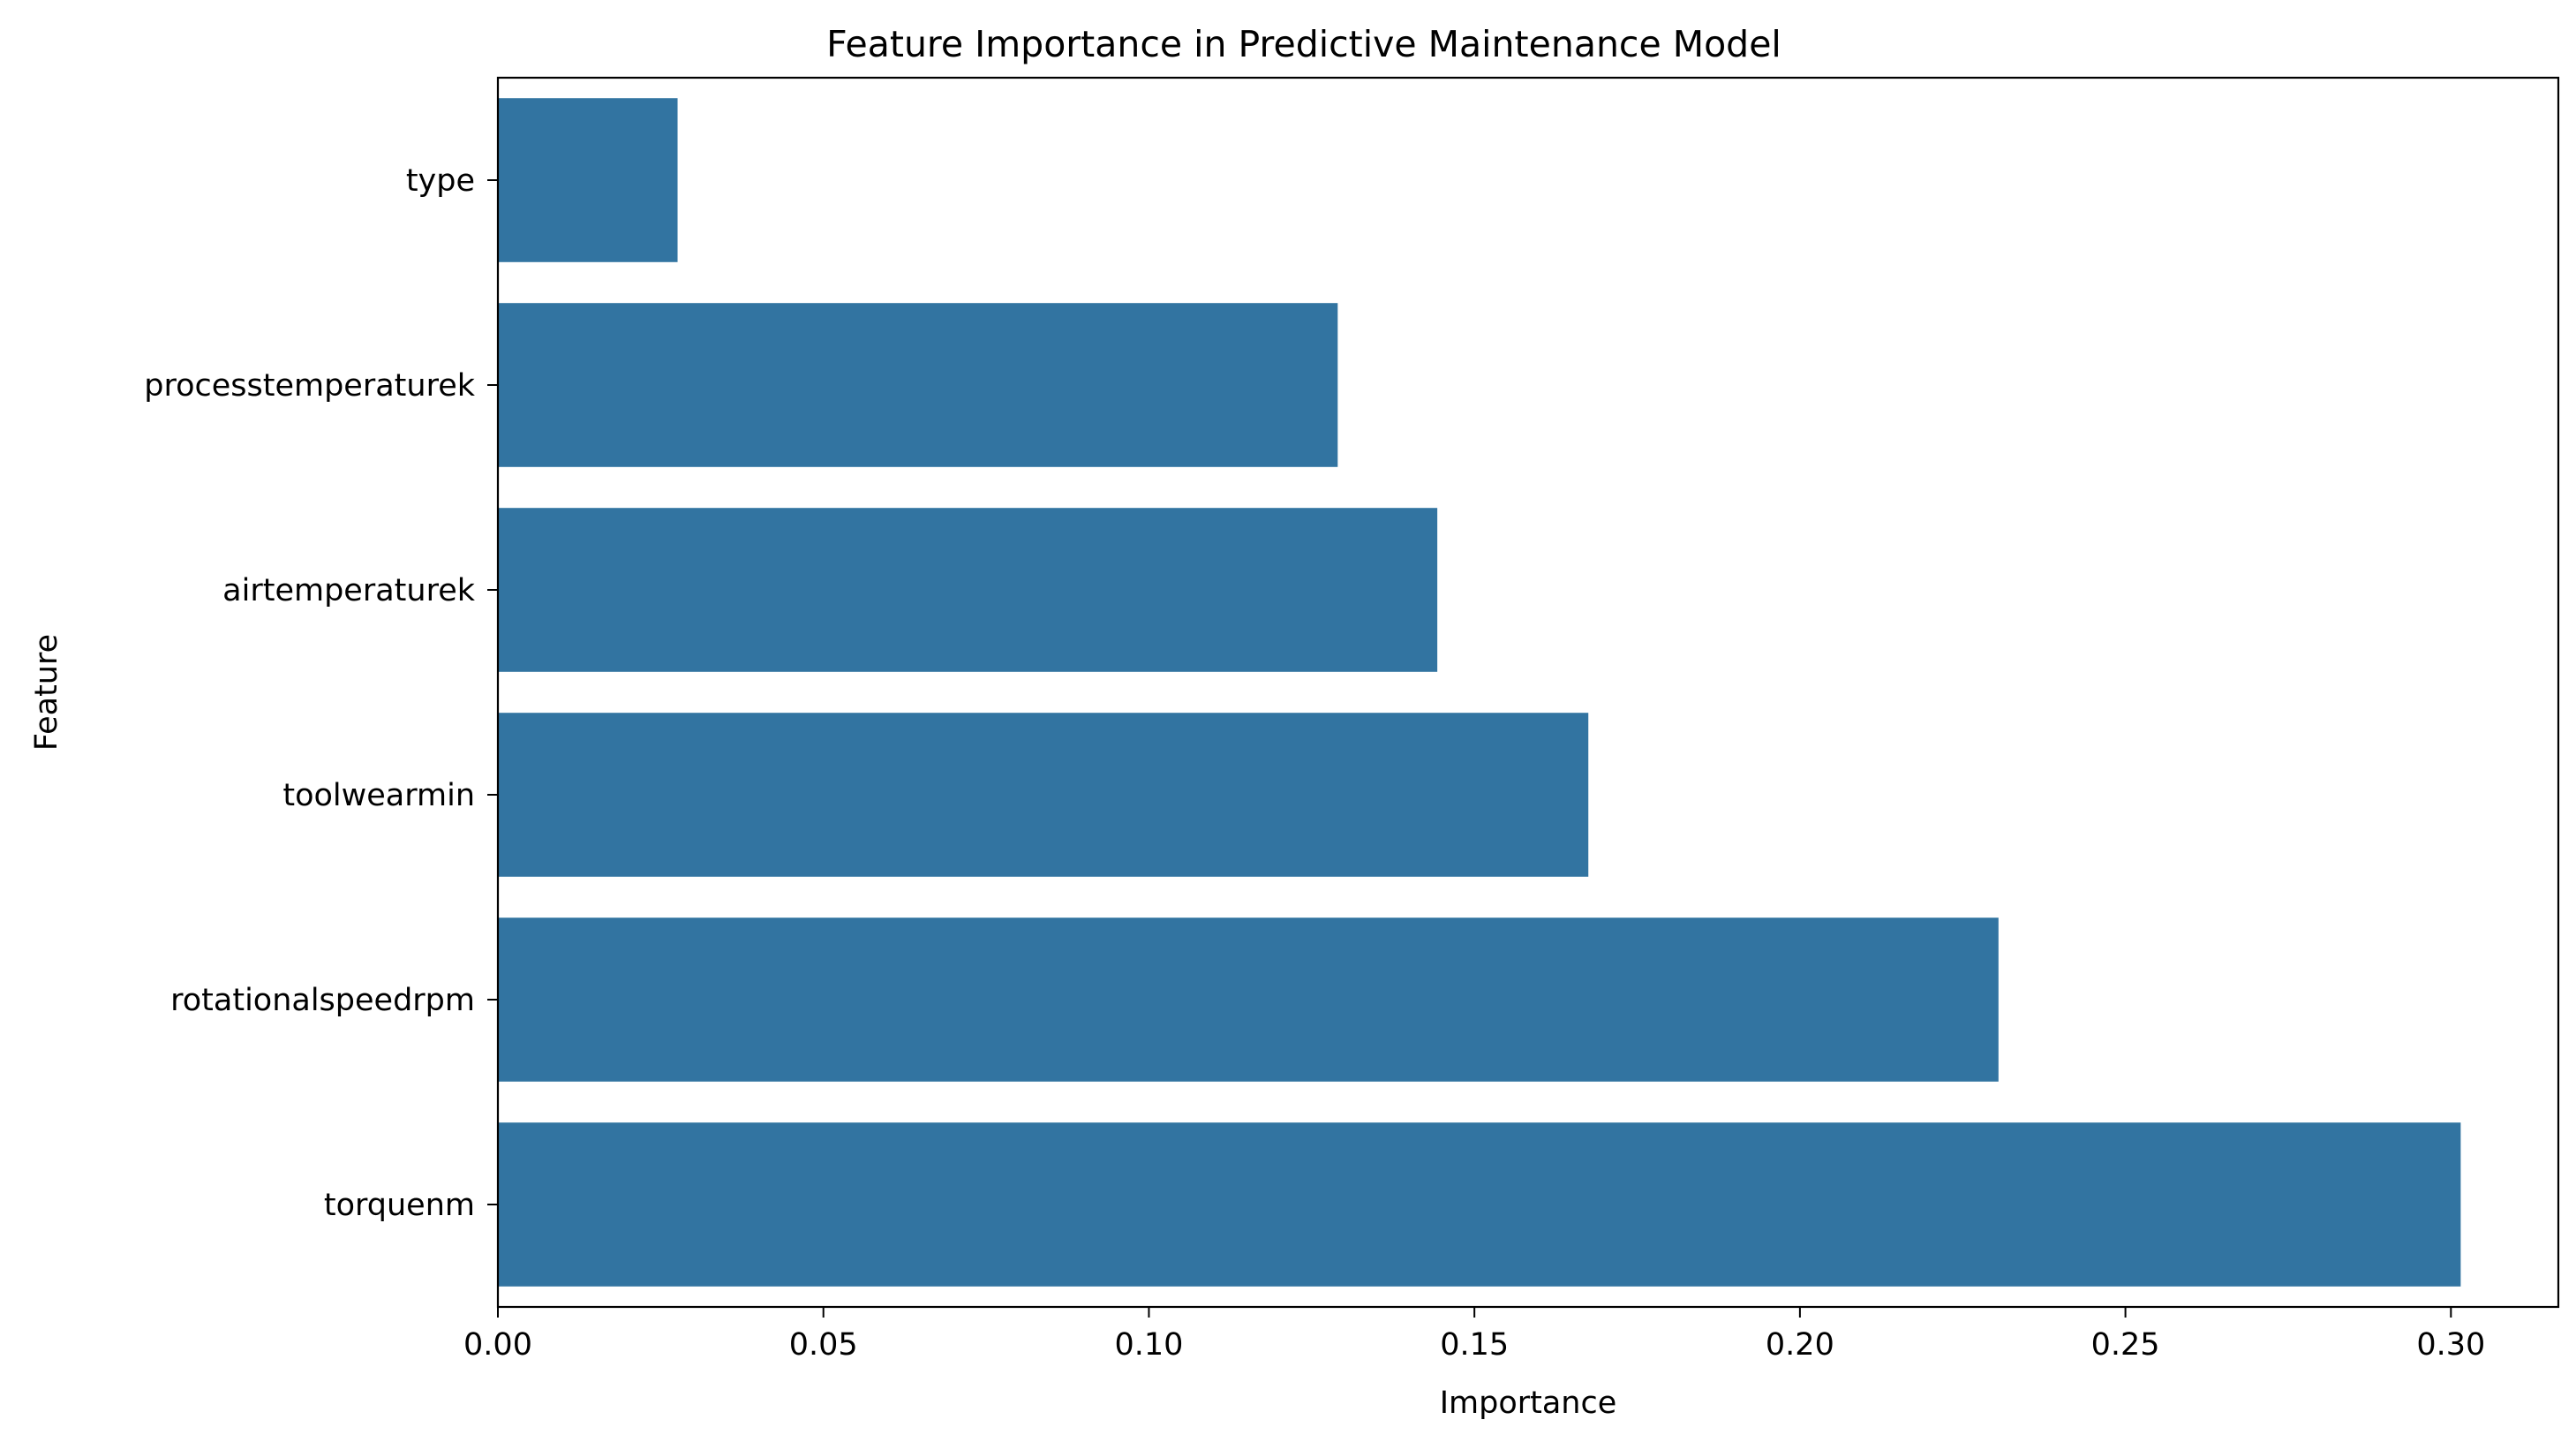  Describe the element at coordinates (1480, 1205) in the screenshot. I see `bar-torquenm` at that location.